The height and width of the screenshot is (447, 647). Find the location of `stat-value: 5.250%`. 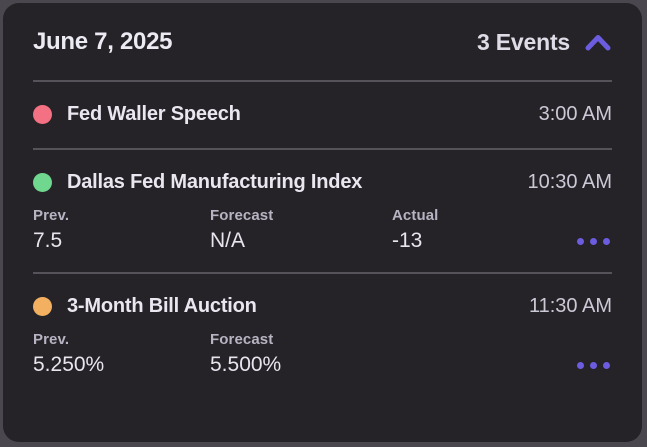

stat-value: 5.250% is located at coordinates (69, 364).